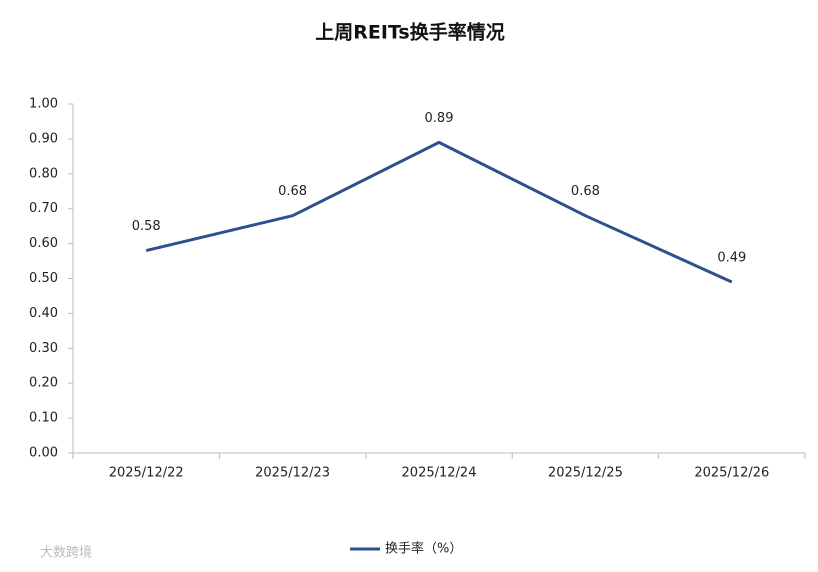 The height and width of the screenshot is (572, 818). What do you see at coordinates (43, 104) in the screenshot?
I see `y-tick-label: 1.00` at bounding box center [43, 104].